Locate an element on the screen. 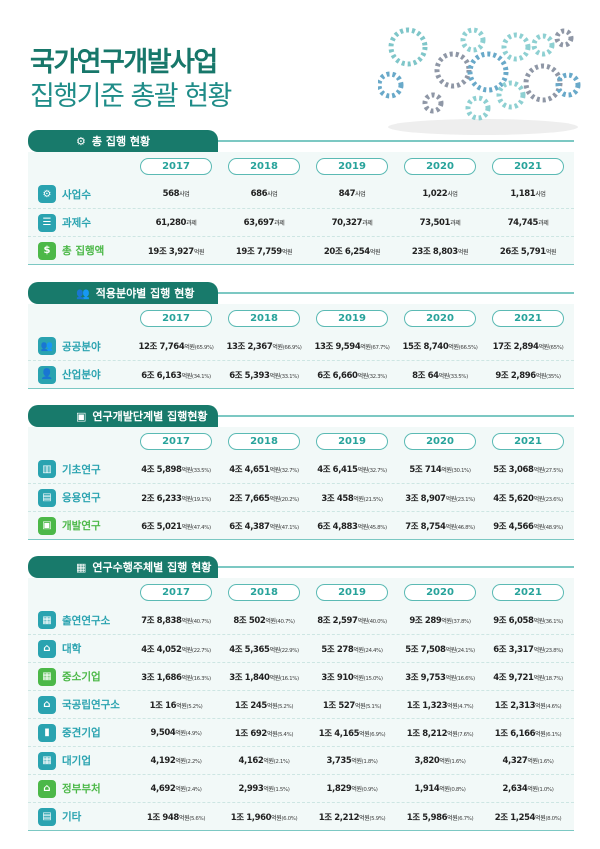 The image size is (600, 849). percent: (47.4%) is located at coordinates (201, 527).